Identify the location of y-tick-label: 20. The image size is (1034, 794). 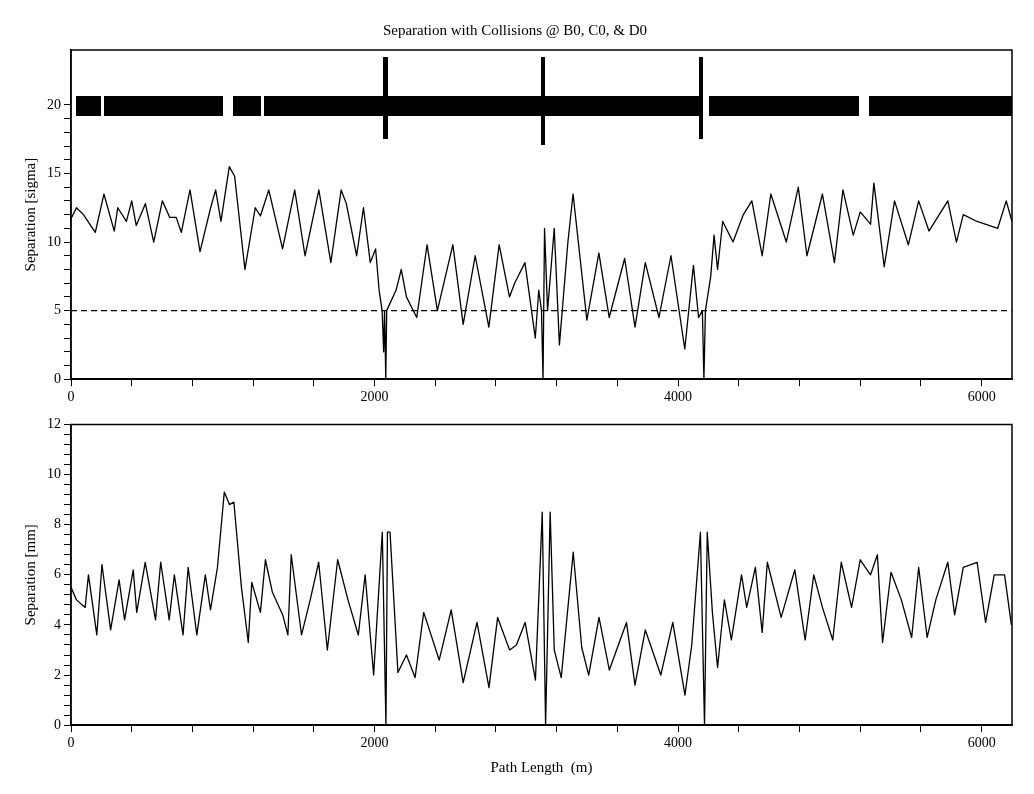
(54, 104).